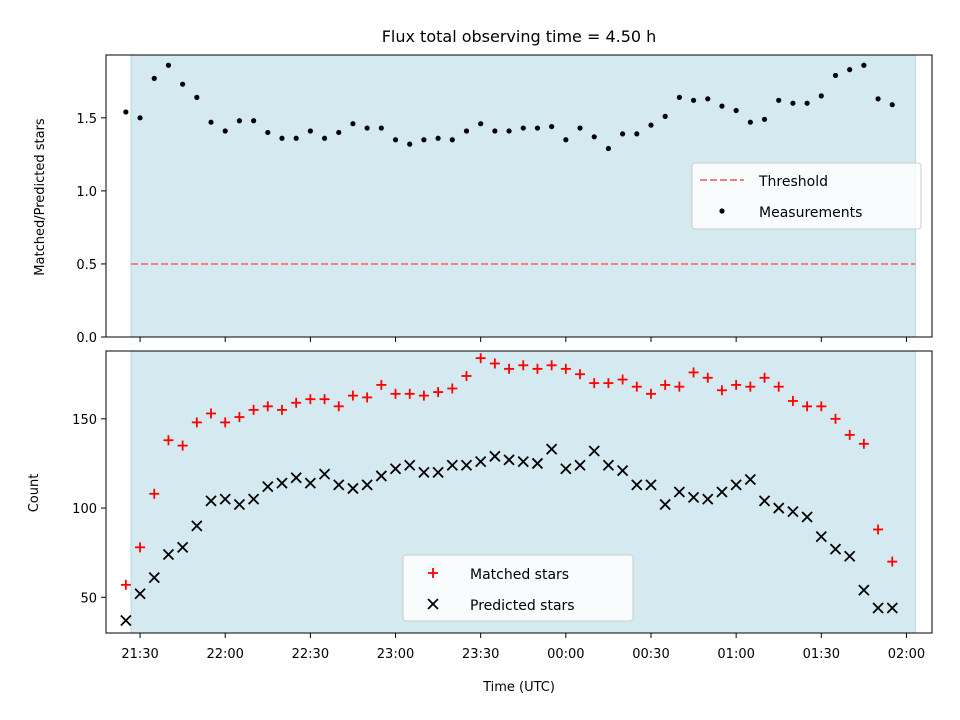  Describe the element at coordinates (480, 654) in the screenshot. I see `x-tick-label: 23:30` at that location.